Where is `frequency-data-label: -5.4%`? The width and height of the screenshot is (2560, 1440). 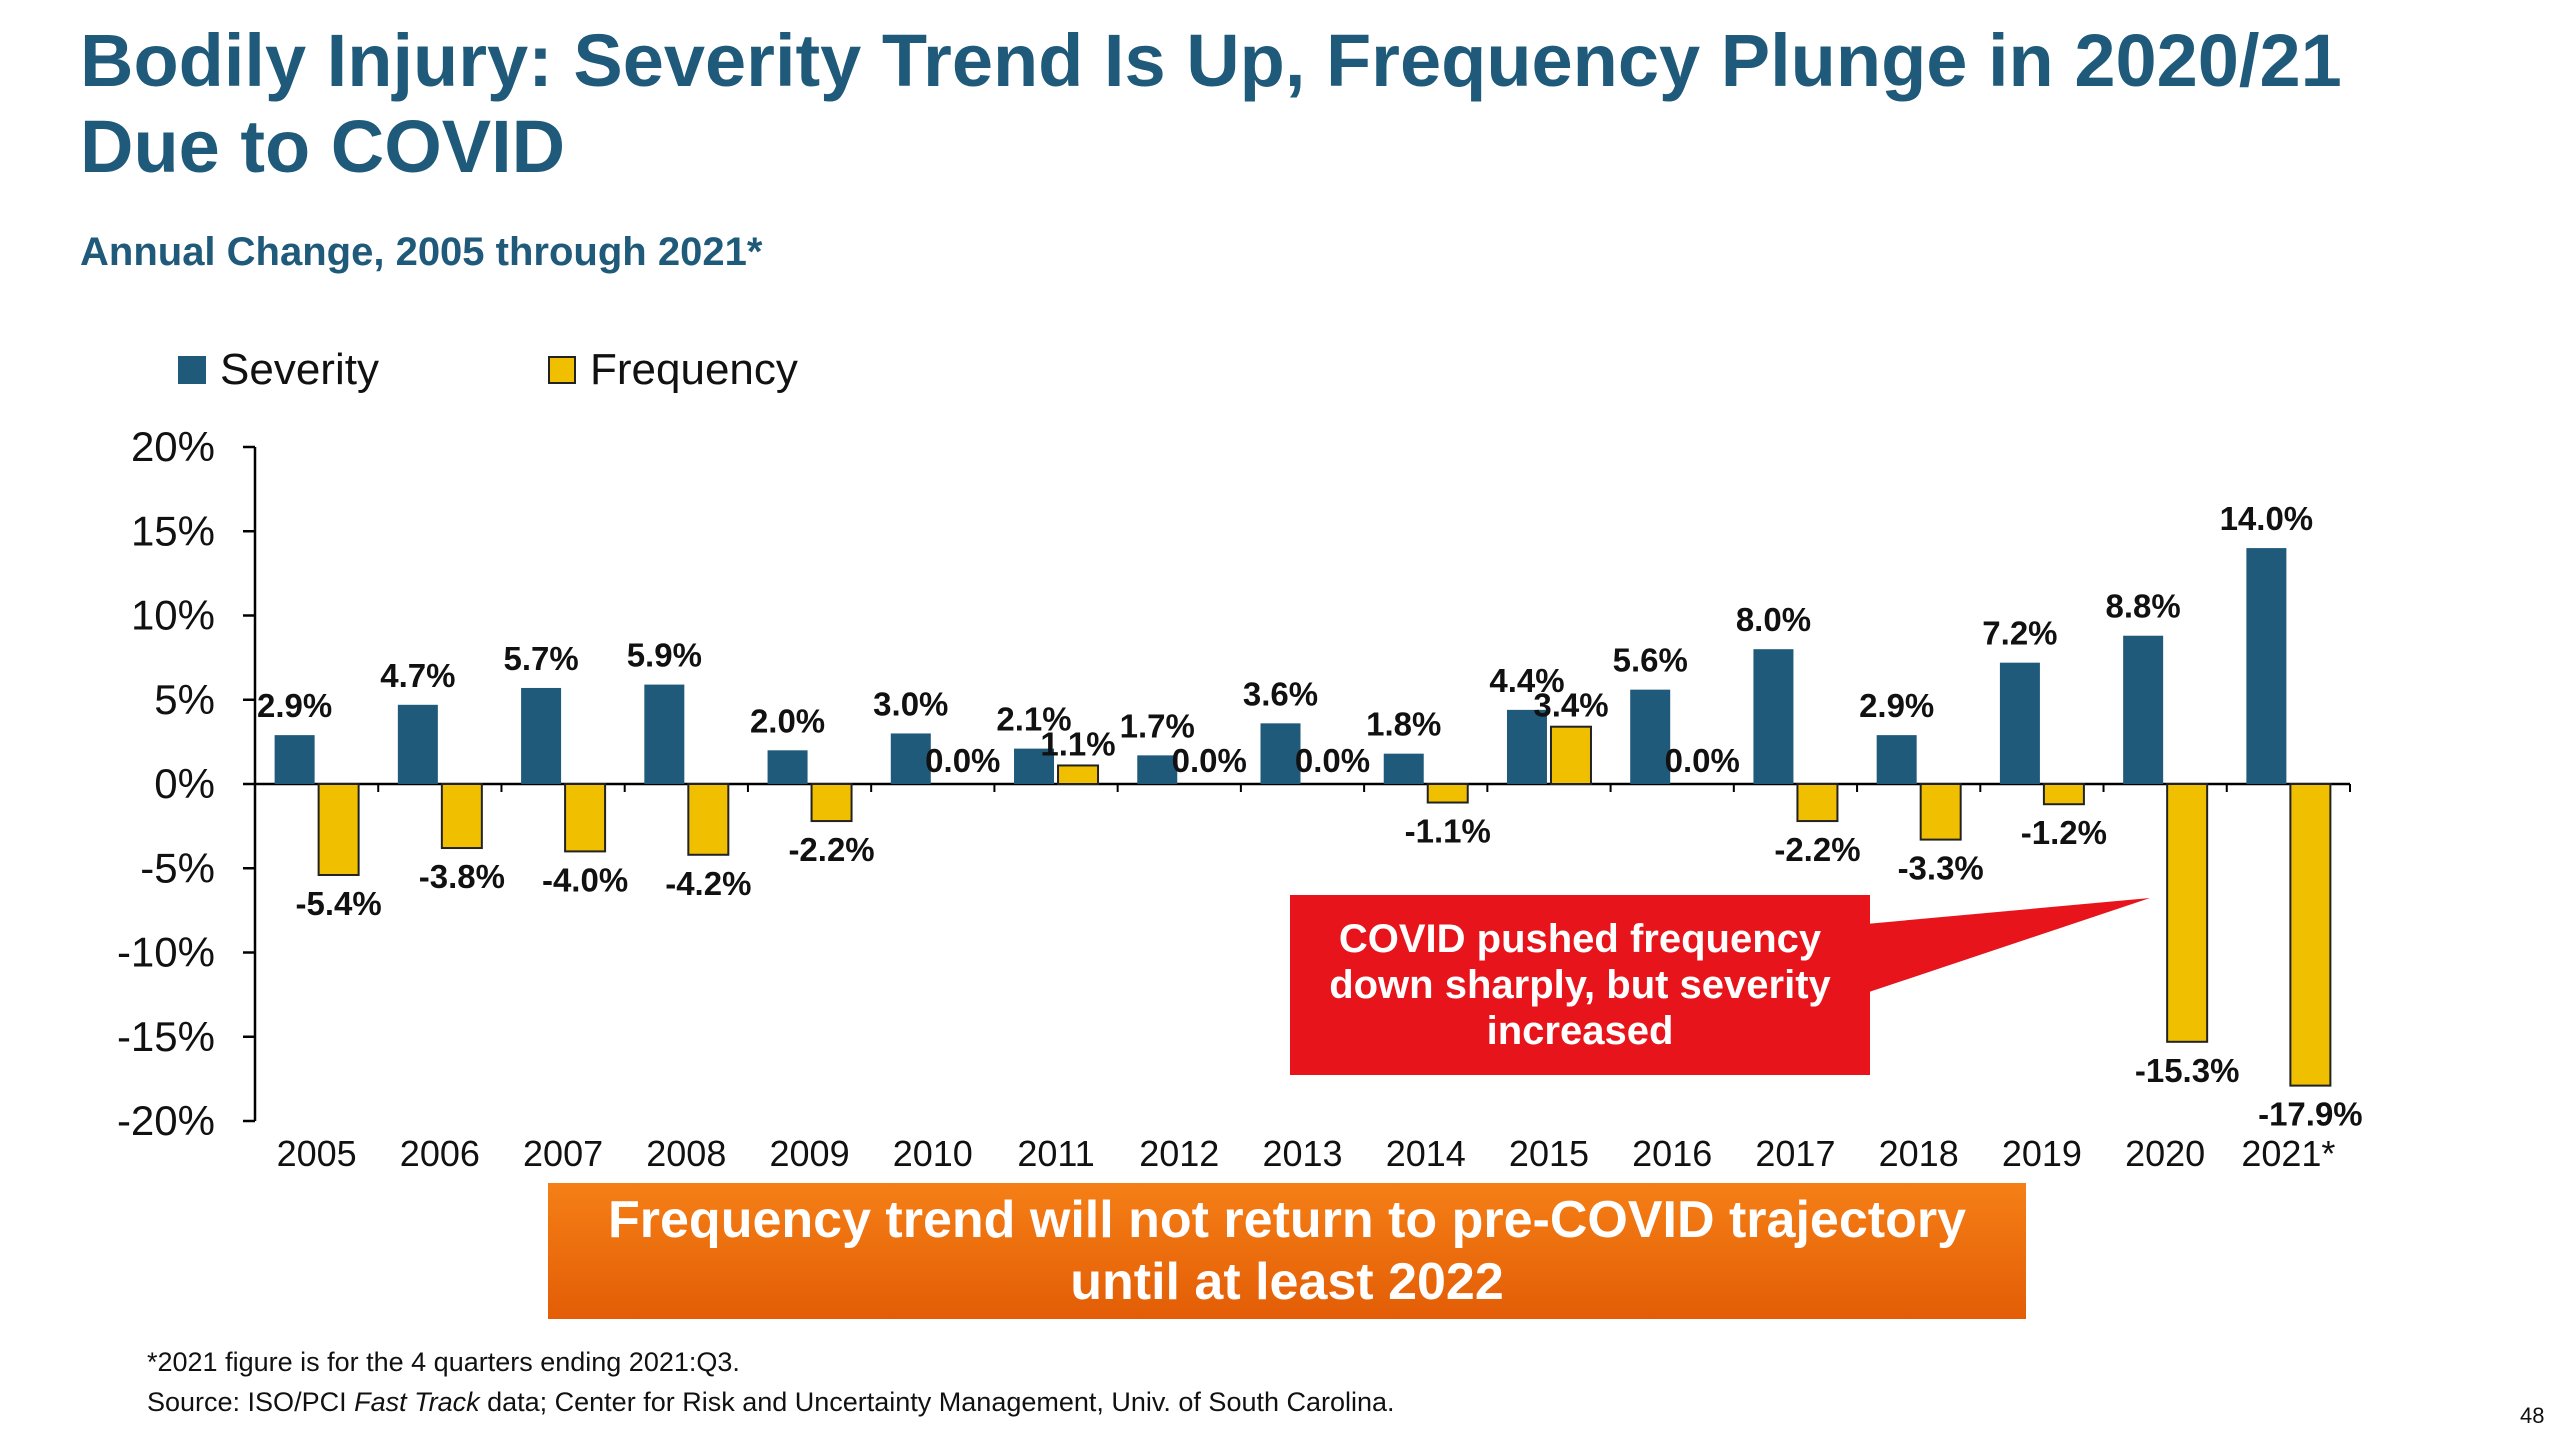
frequency-data-label: -5.4% is located at coordinates (339, 903).